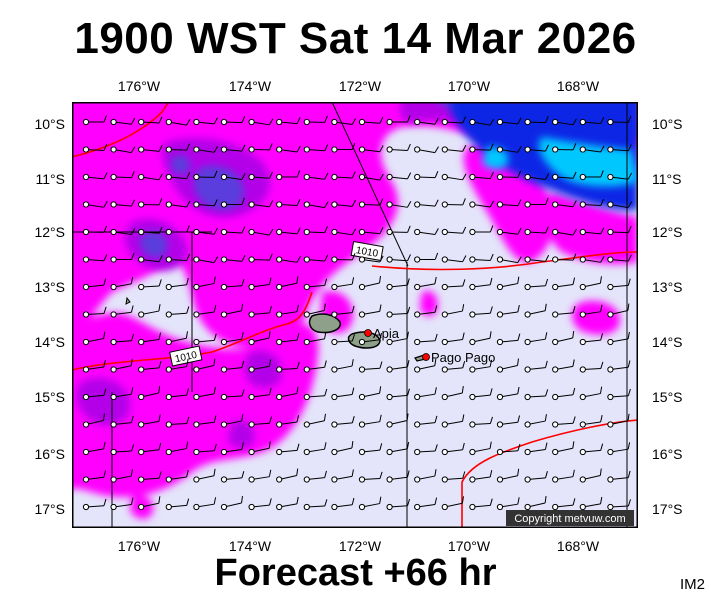 This screenshot has width=711, height=600. What do you see at coordinates (360, 546) in the screenshot?
I see `lon-label: 172°W` at bounding box center [360, 546].